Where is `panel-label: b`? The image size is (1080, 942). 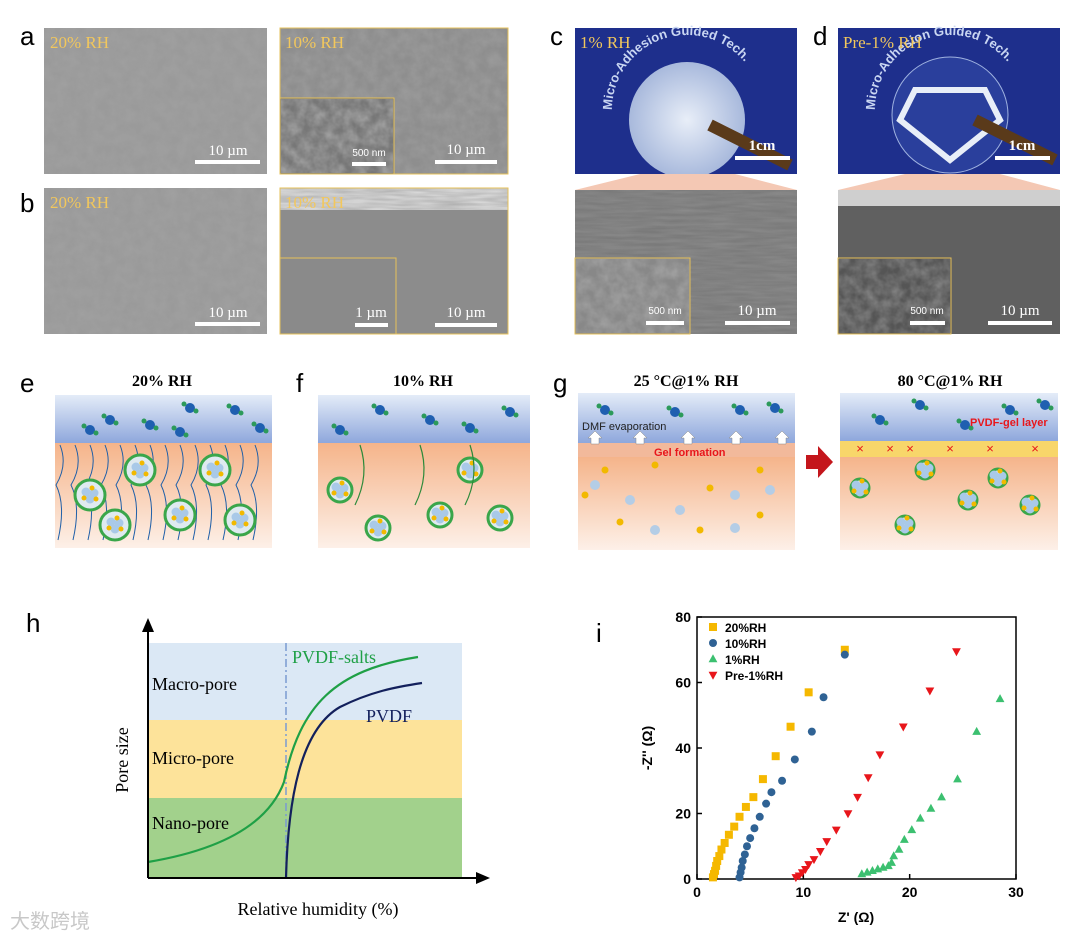
panel-label: b is located at coordinates (27, 203).